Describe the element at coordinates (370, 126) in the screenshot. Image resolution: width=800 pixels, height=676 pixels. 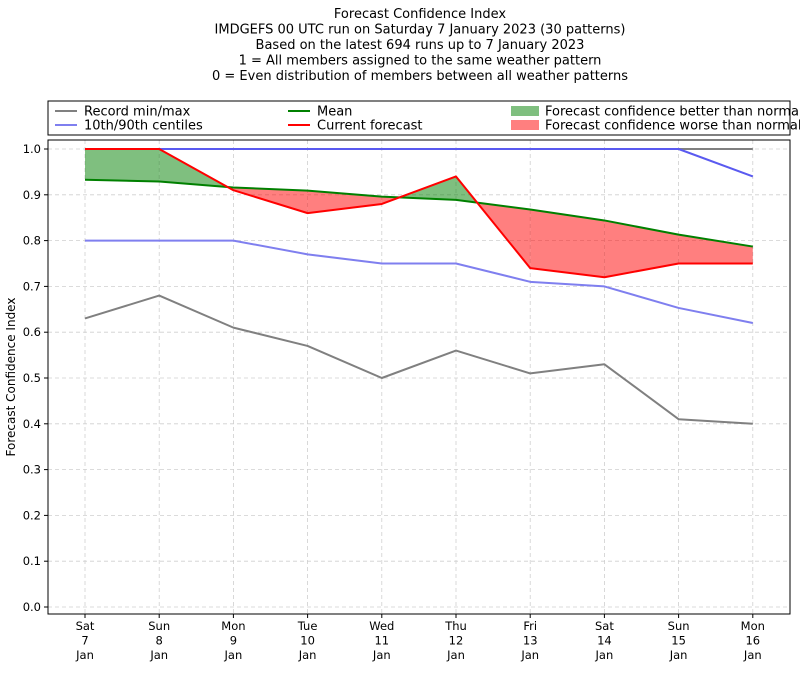
I see `legend-current-label: Current forecast` at that location.